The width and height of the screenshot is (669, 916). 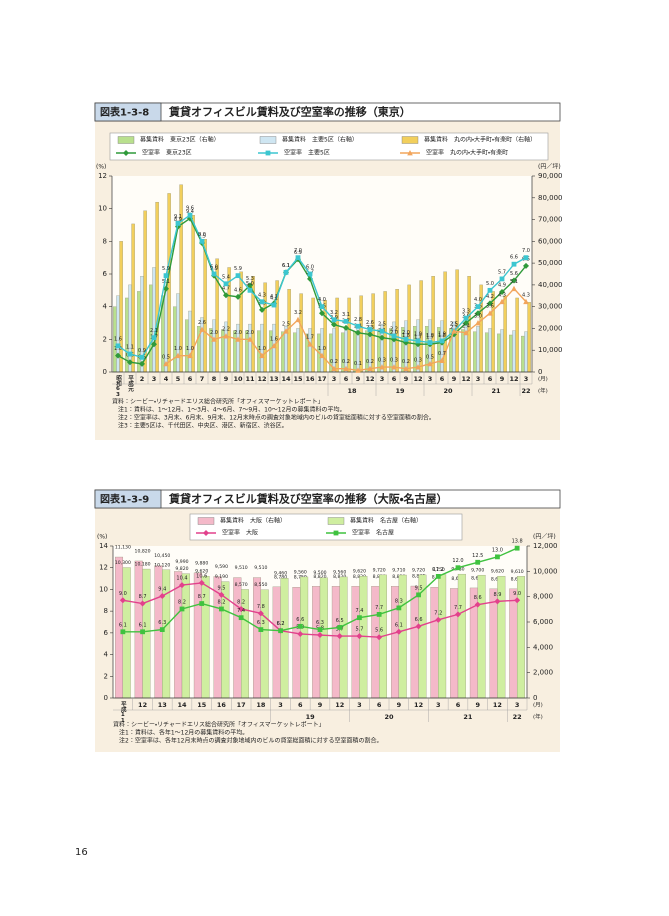 What do you see at coordinates (182, 705) in the screenshot?
I see `x-tick-label: 14` at bounding box center [182, 705].